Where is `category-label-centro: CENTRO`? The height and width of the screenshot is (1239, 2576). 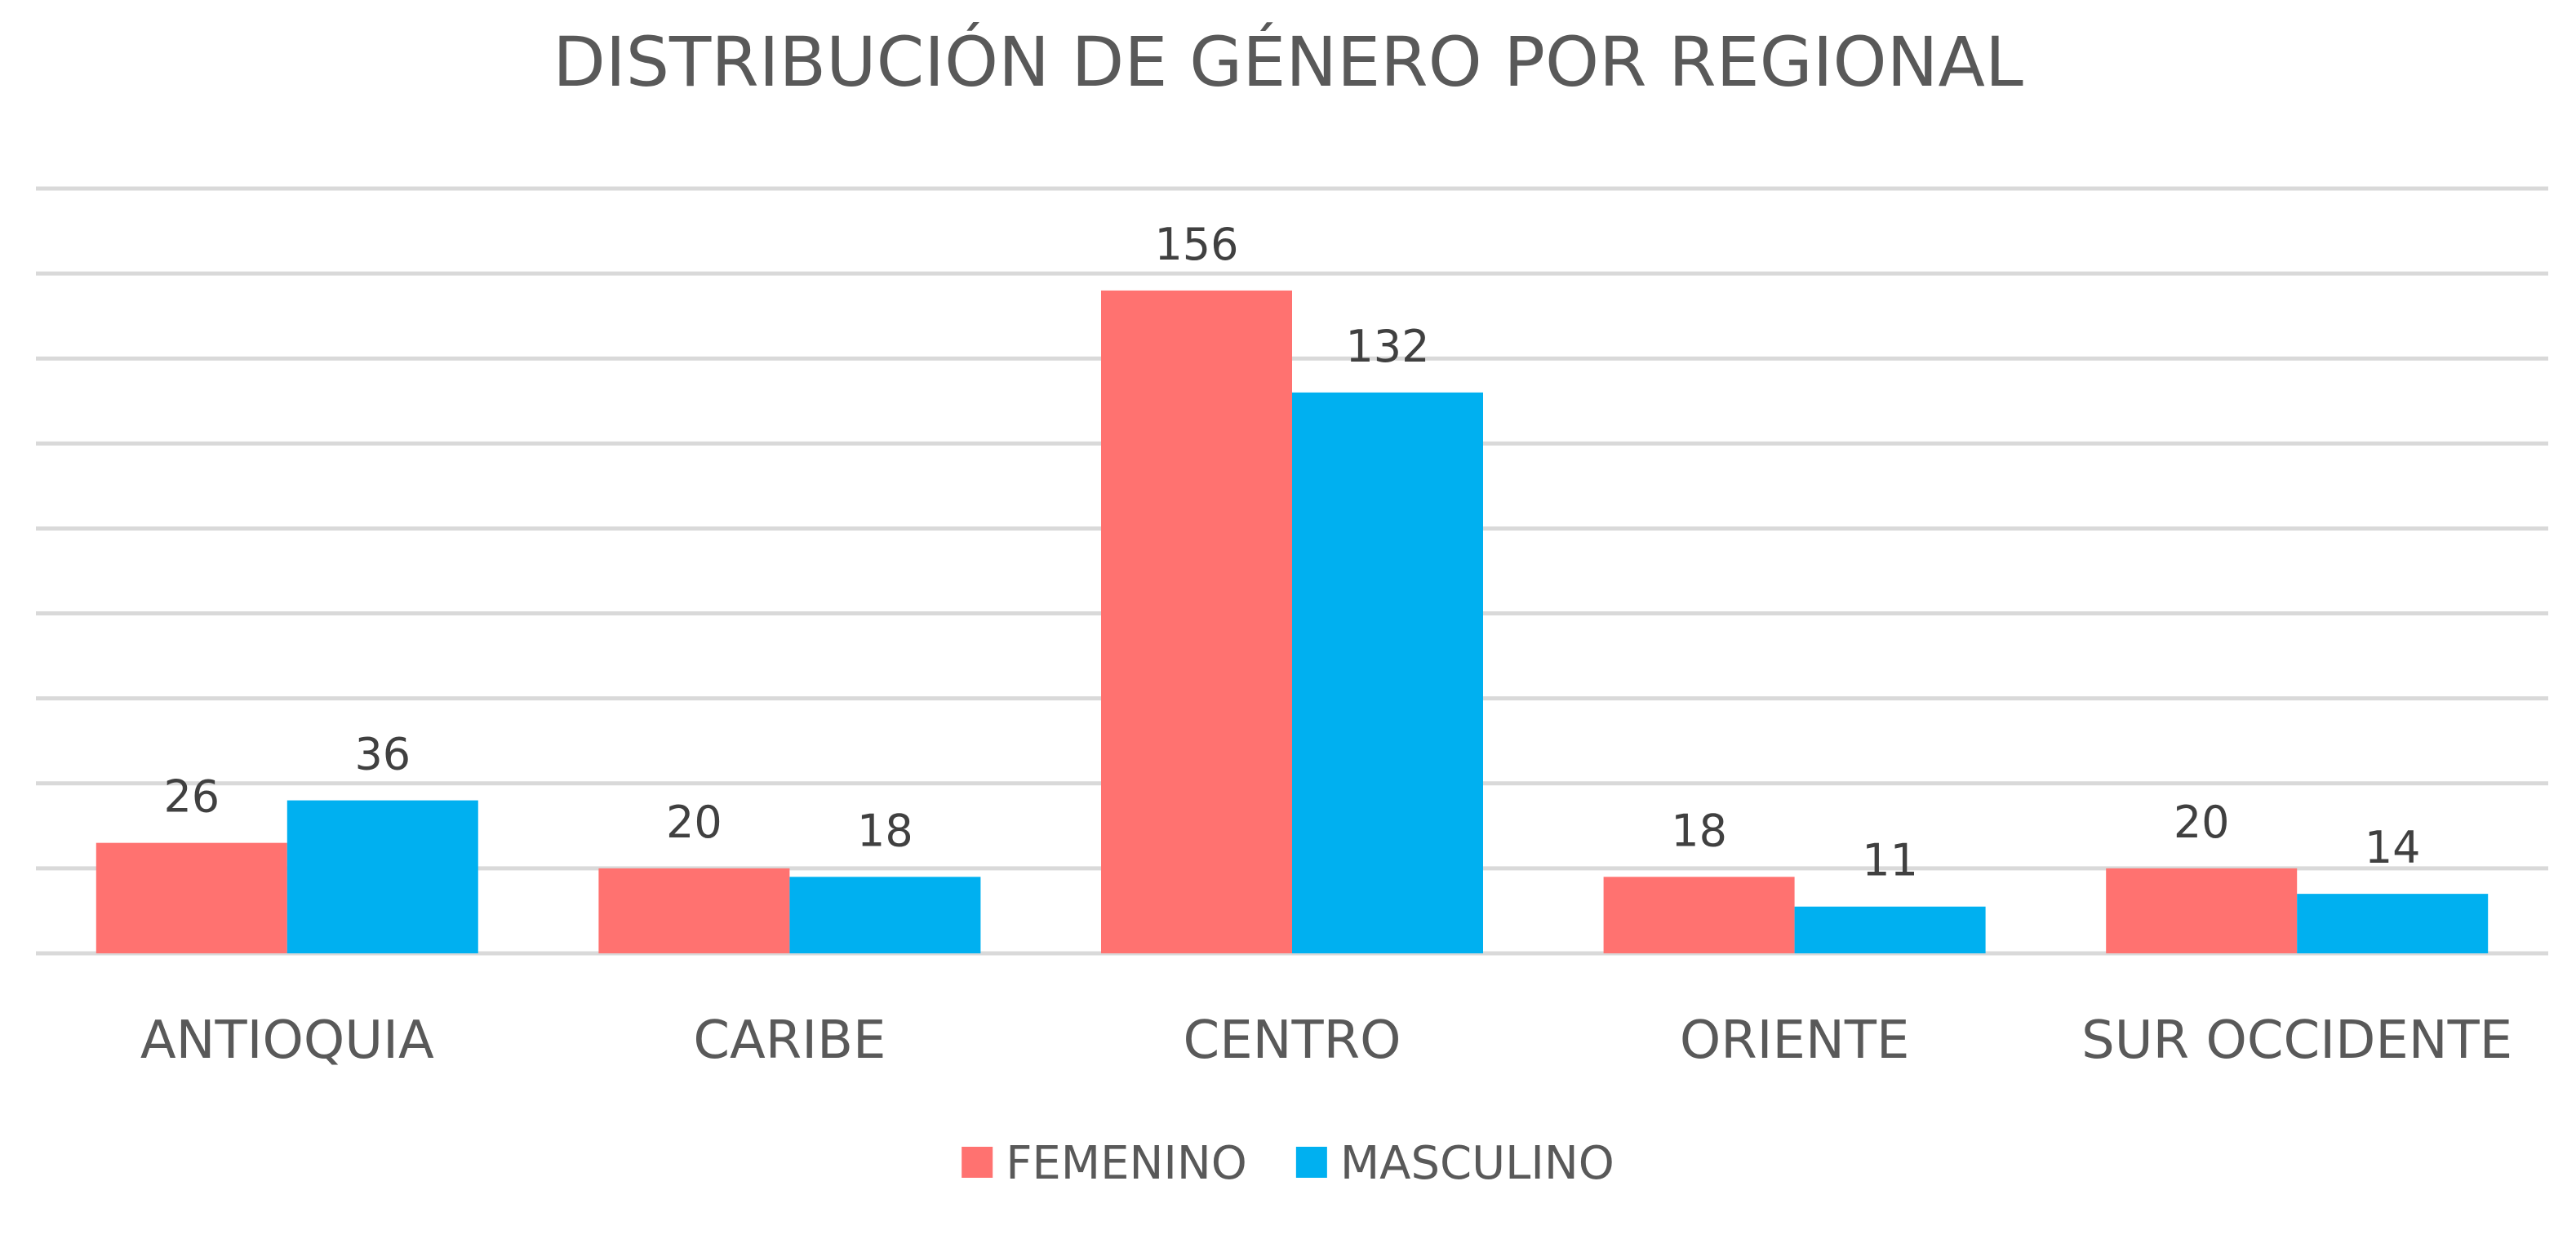
category-label-centro: CENTRO is located at coordinates (1292, 1040).